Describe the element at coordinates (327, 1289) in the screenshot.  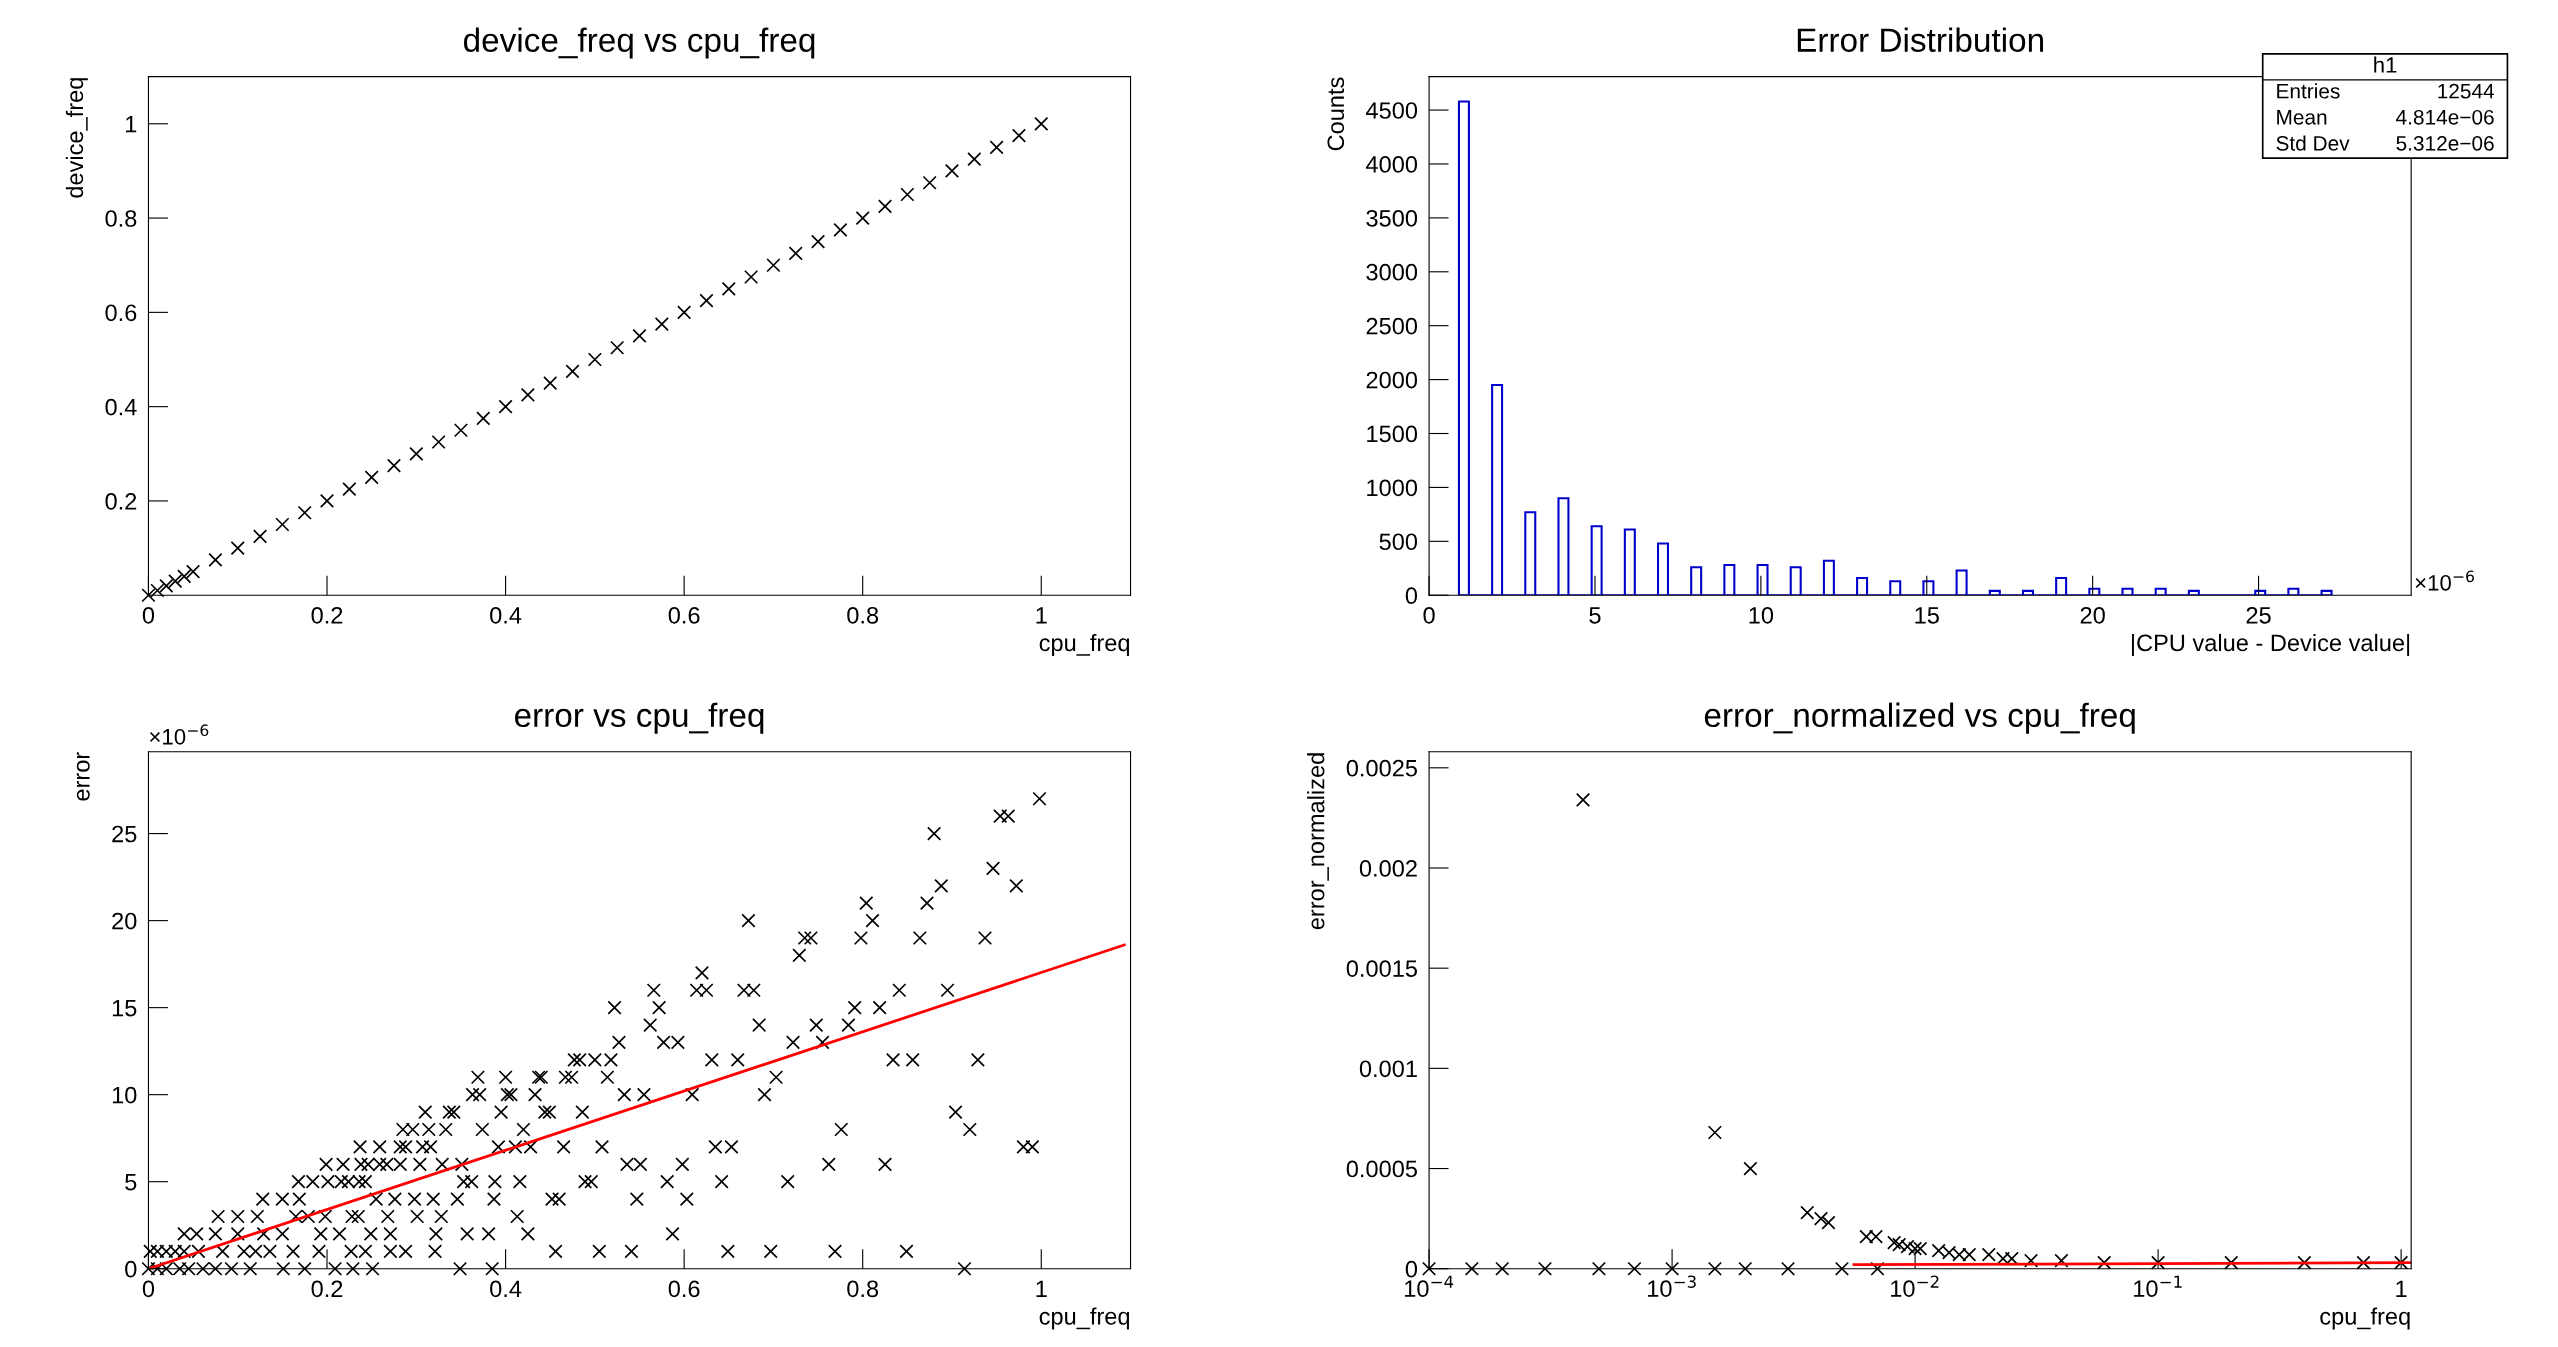
I see `x-tick-label: 0.2` at that location.